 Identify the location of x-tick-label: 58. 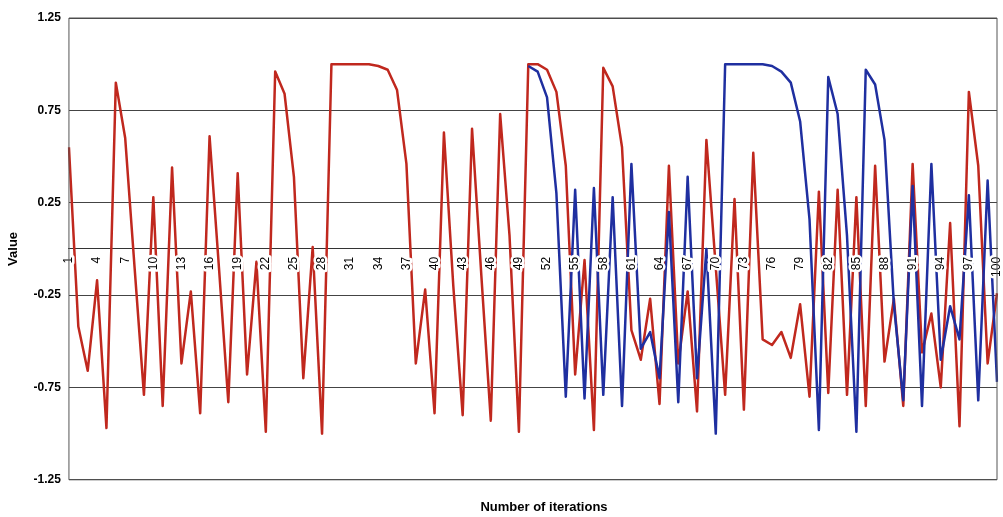
(602, 263).